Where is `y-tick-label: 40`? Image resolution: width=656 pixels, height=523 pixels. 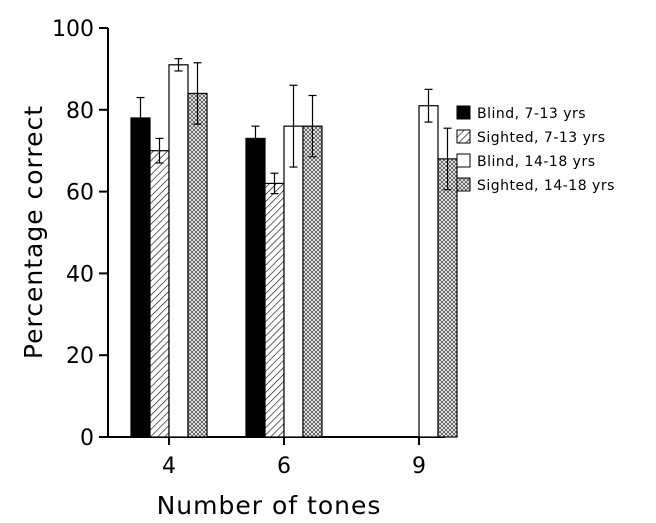
y-tick-label: 40 is located at coordinates (80, 274).